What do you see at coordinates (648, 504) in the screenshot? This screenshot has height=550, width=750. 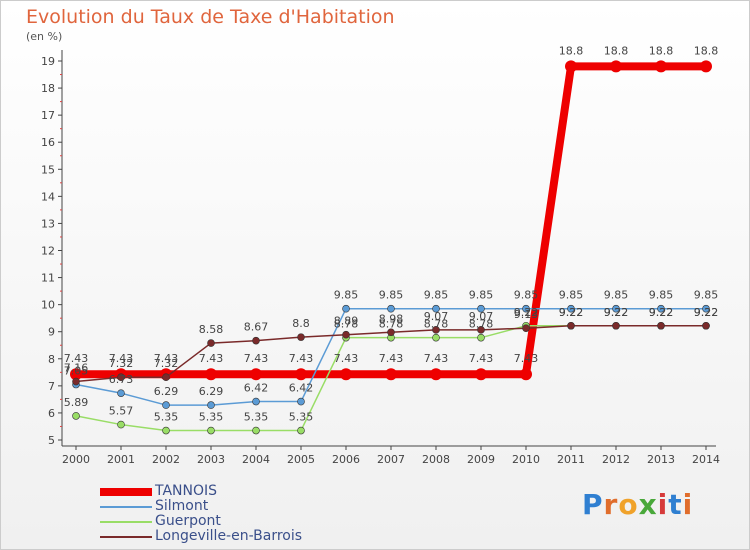 I see `logo-letter: x` at bounding box center [648, 504].